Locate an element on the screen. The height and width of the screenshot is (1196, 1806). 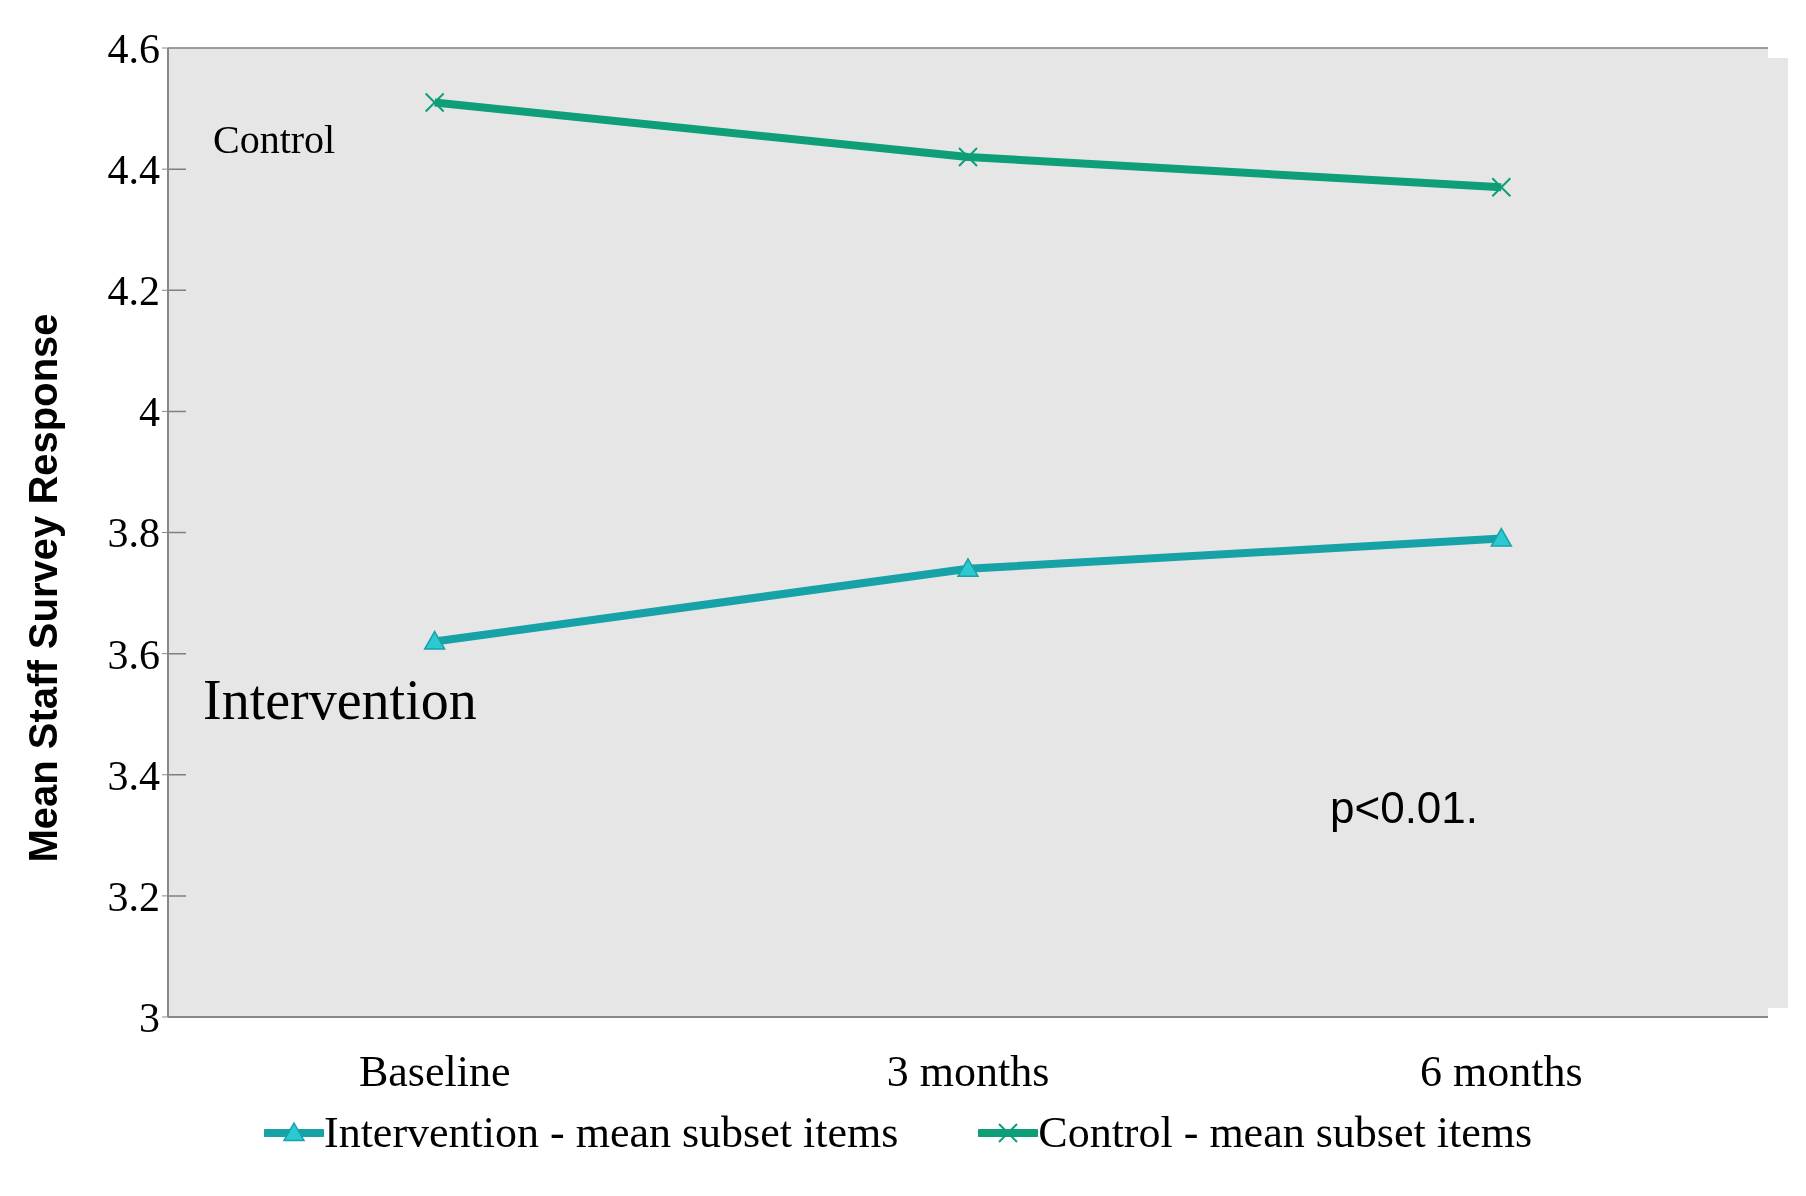
y-tick-label: 3.6 is located at coordinates (133, 654).